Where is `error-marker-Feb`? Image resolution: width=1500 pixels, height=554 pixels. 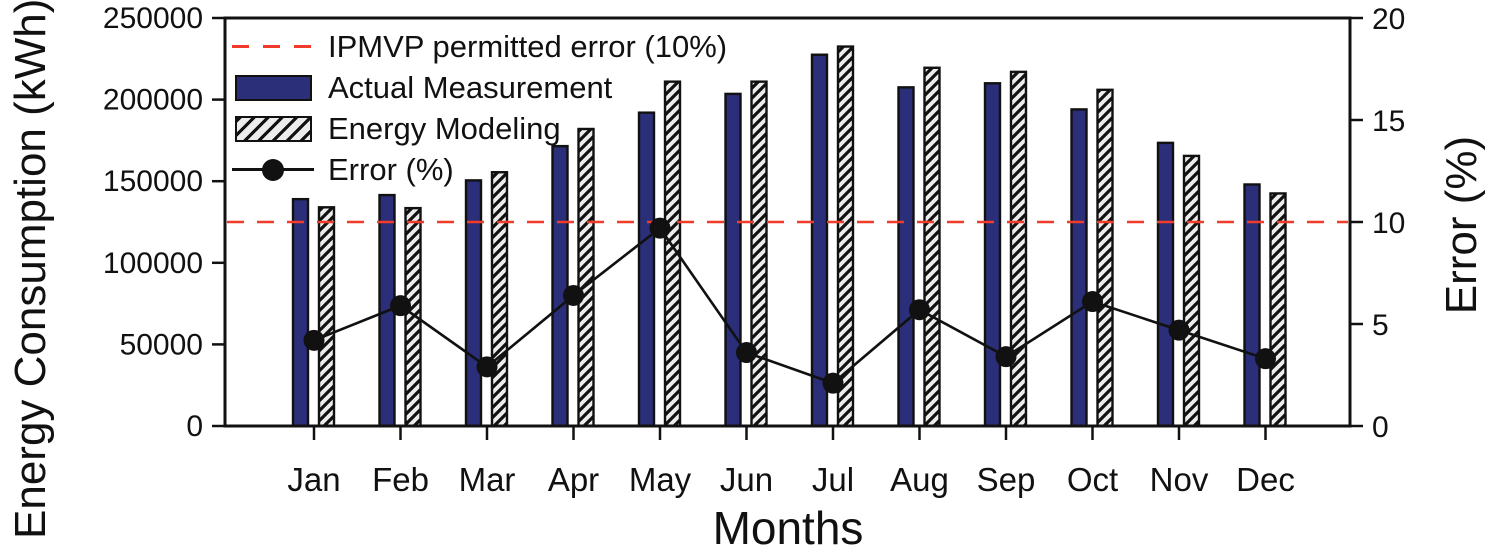 error-marker-Feb is located at coordinates (400, 306).